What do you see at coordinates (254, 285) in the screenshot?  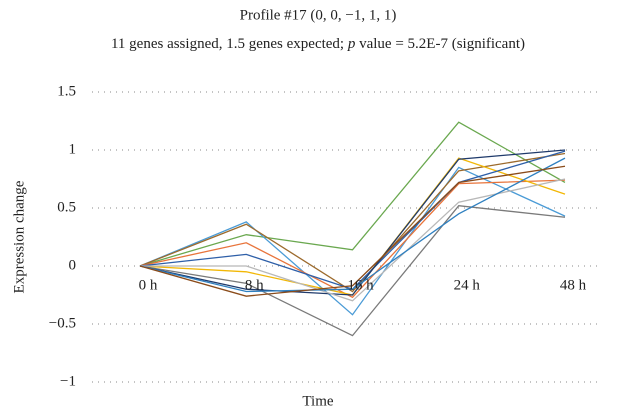 I see `x-tick-label: 8 h` at bounding box center [254, 285].